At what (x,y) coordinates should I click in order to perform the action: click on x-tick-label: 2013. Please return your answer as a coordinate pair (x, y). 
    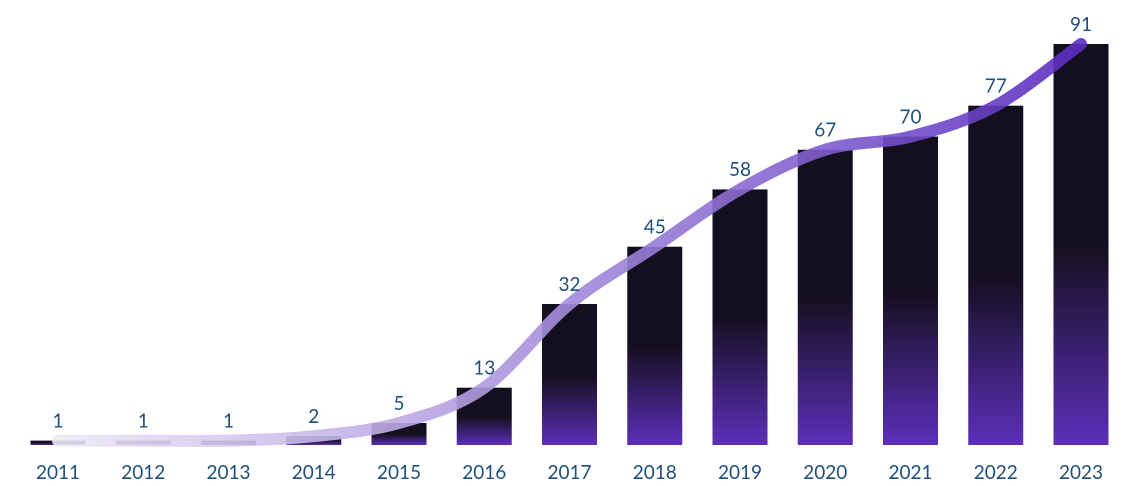
    Looking at the image, I should click on (228, 472).